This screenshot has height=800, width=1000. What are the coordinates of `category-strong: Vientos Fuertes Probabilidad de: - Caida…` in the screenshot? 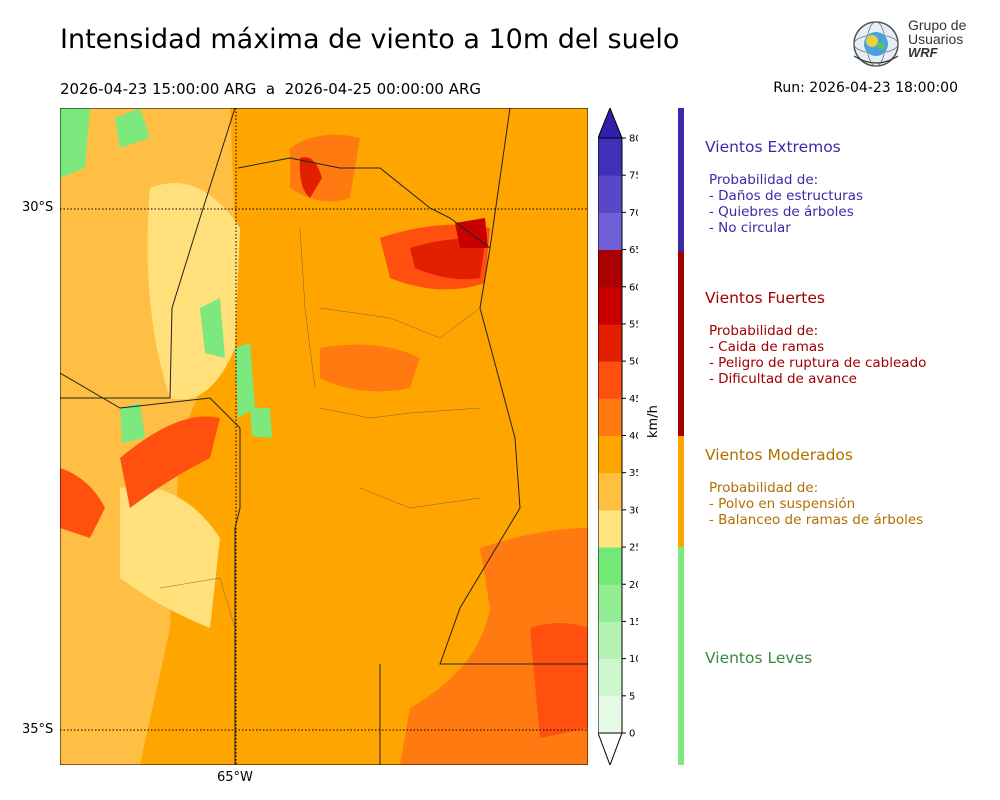 It's located at (815, 338).